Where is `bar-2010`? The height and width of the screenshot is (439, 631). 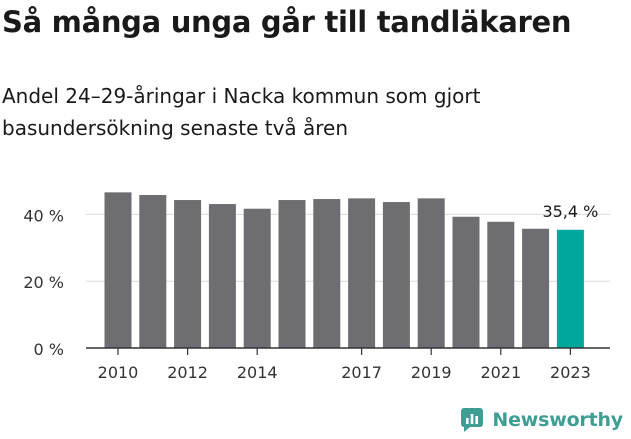 bar-2010 is located at coordinates (118, 270).